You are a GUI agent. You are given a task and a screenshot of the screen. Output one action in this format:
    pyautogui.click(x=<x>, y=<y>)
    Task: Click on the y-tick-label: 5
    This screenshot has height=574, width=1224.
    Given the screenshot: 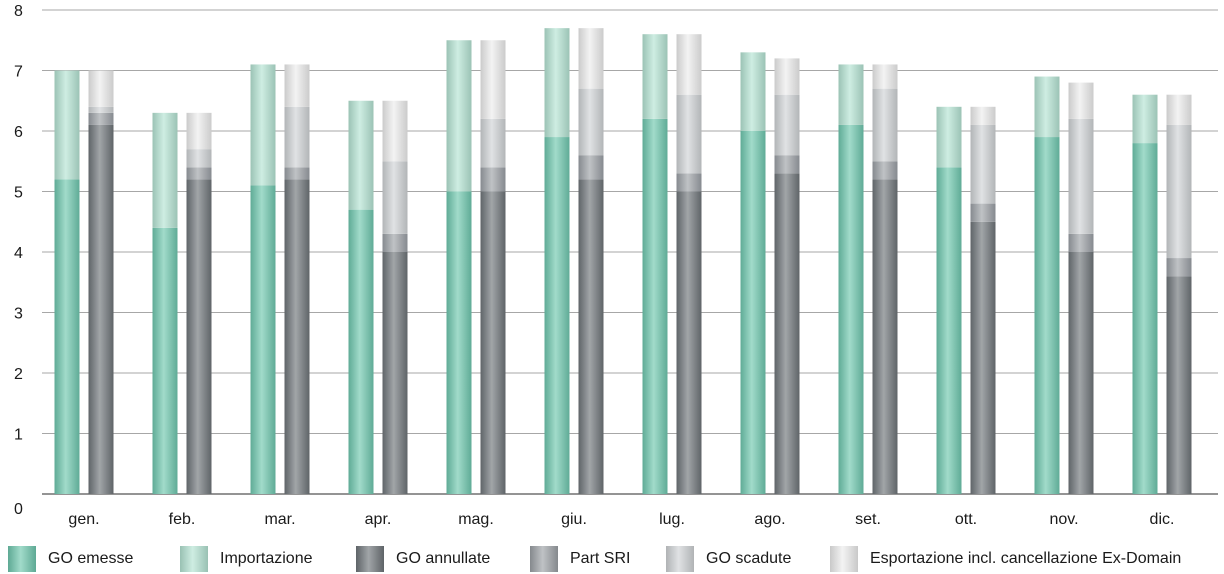 What is the action you would take?
    pyautogui.click(x=18, y=193)
    